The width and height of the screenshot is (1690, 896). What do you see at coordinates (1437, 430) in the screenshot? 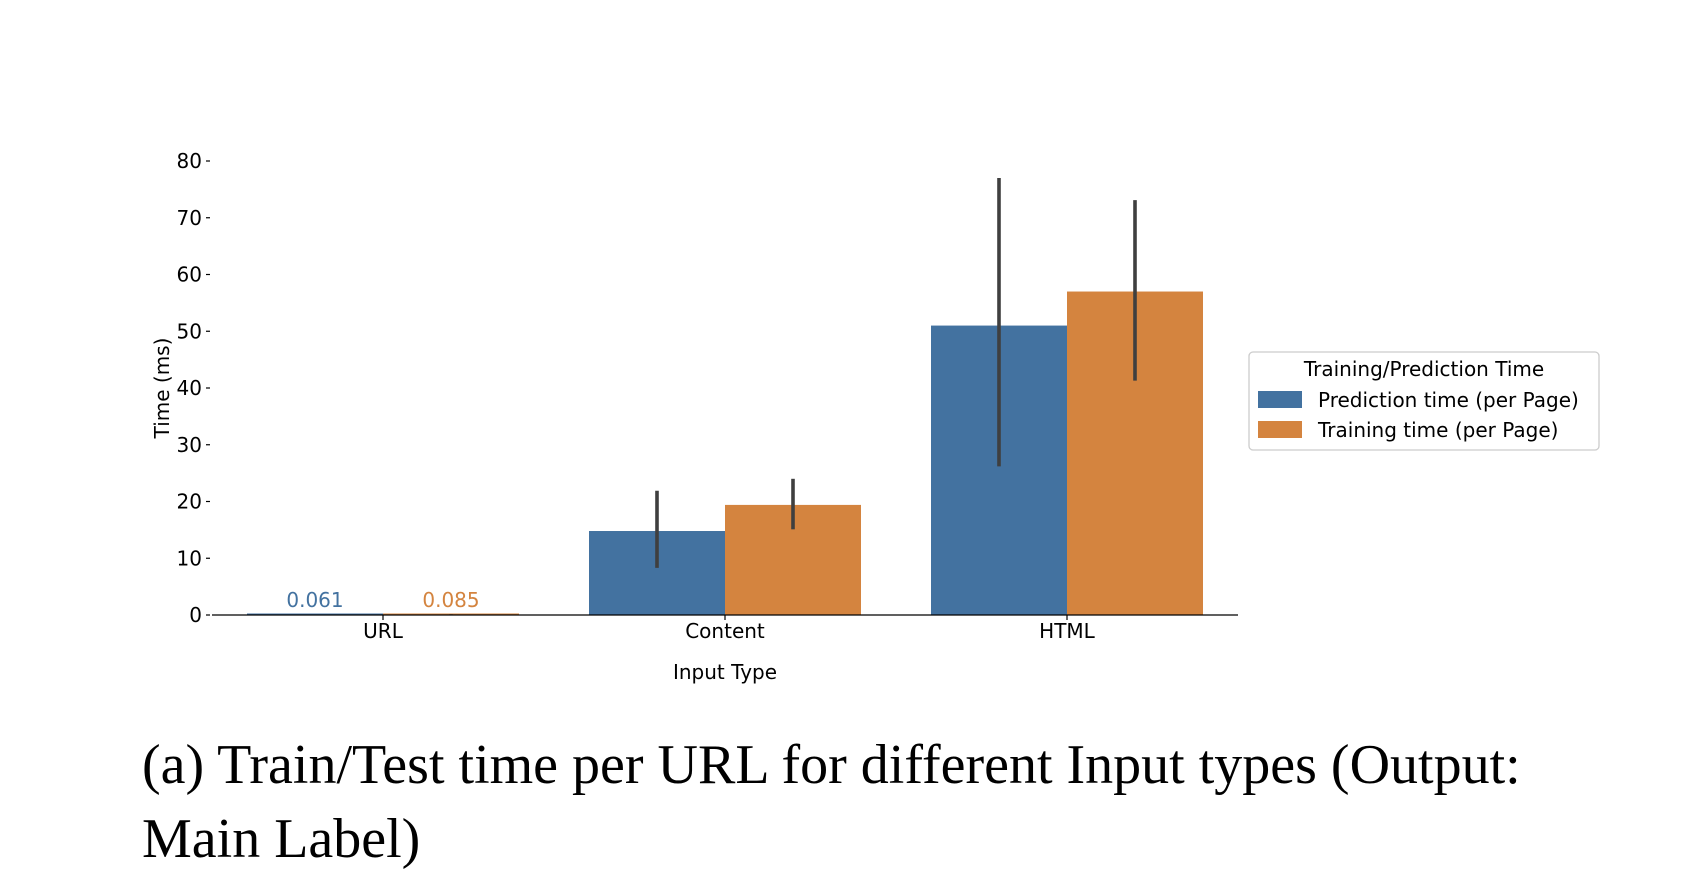
I see `legend-entry-label: Training time (per Page)` at bounding box center [1437, 430].